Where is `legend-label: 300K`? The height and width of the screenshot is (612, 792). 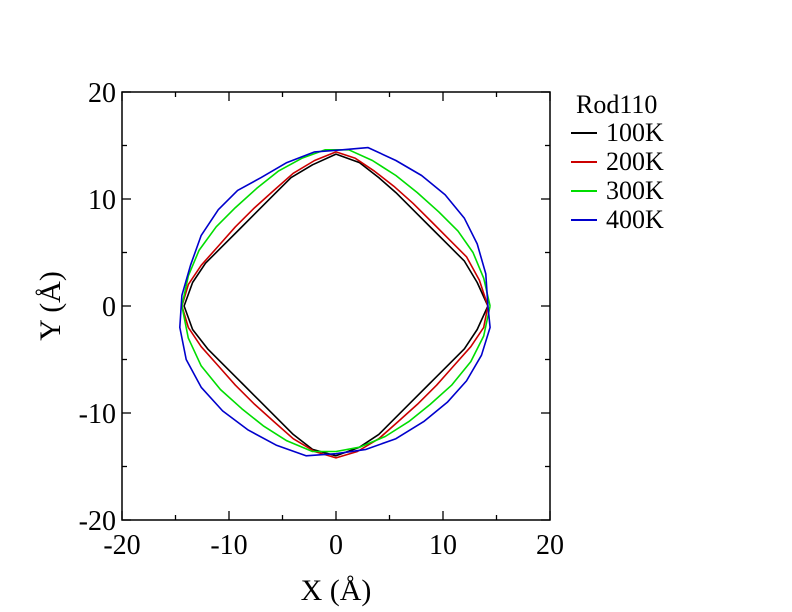
legend-label: 300K is located at coordinates (635, 190).